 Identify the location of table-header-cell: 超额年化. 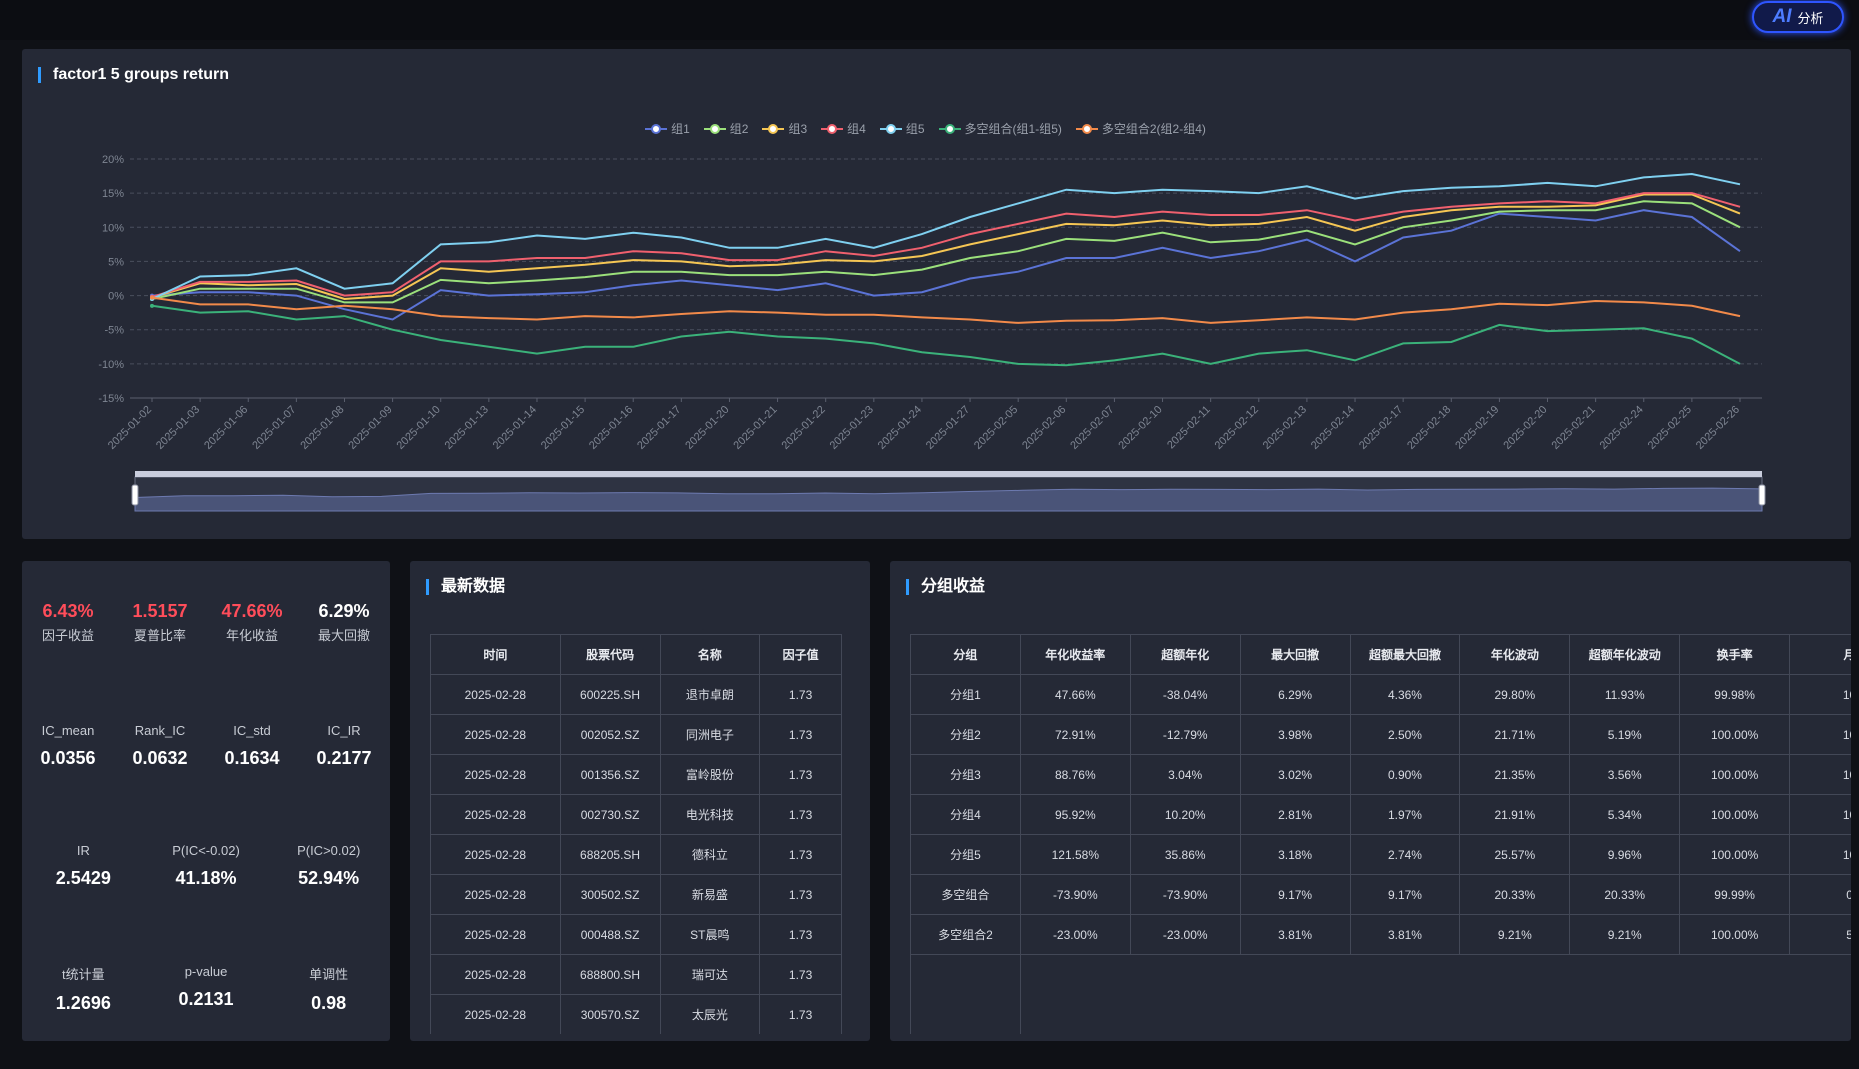
(1185, 654).